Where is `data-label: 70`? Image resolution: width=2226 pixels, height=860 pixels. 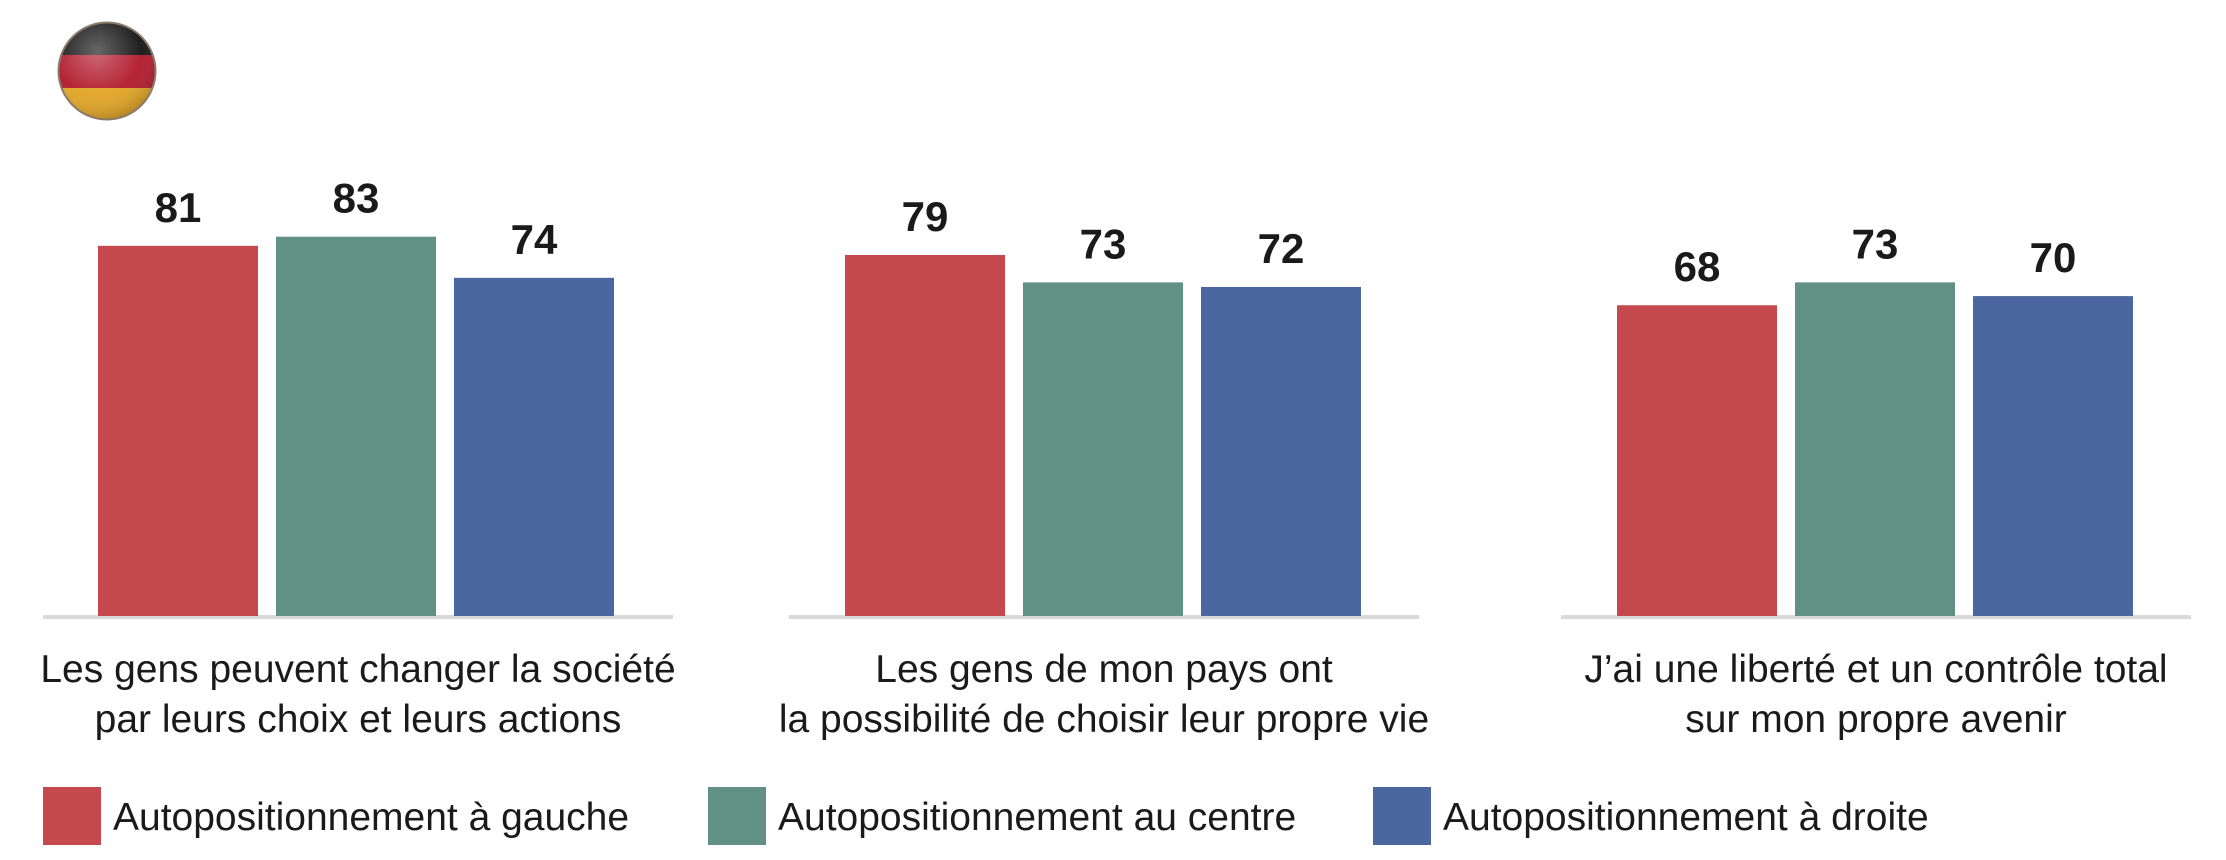 data-label: 70 is located at coordinates (2053, 257).